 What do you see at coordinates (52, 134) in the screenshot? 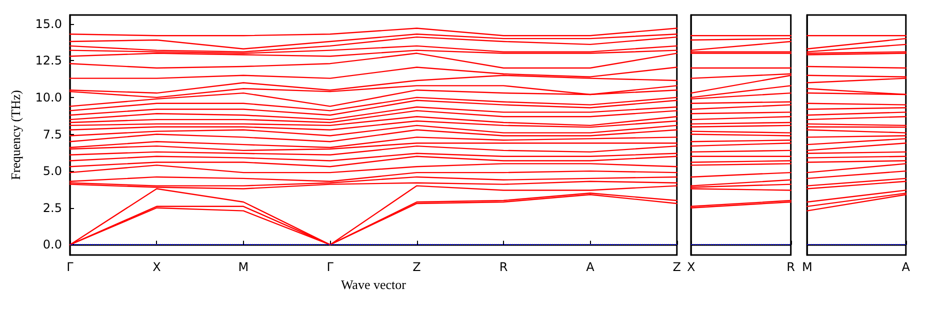
I see `y-tick-label: 7.5` at bounding box center [52, 134].